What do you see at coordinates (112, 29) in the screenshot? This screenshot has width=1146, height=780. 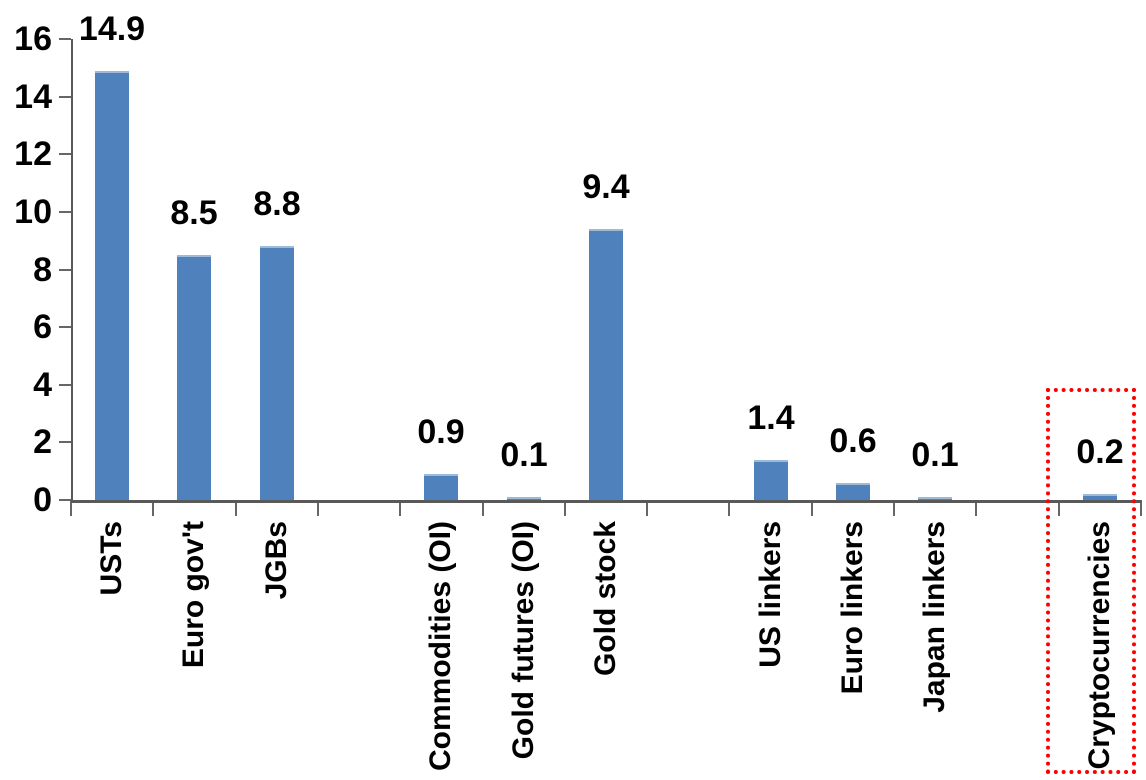 I see `value-label: 14.9` at bounding box center [112, 29].